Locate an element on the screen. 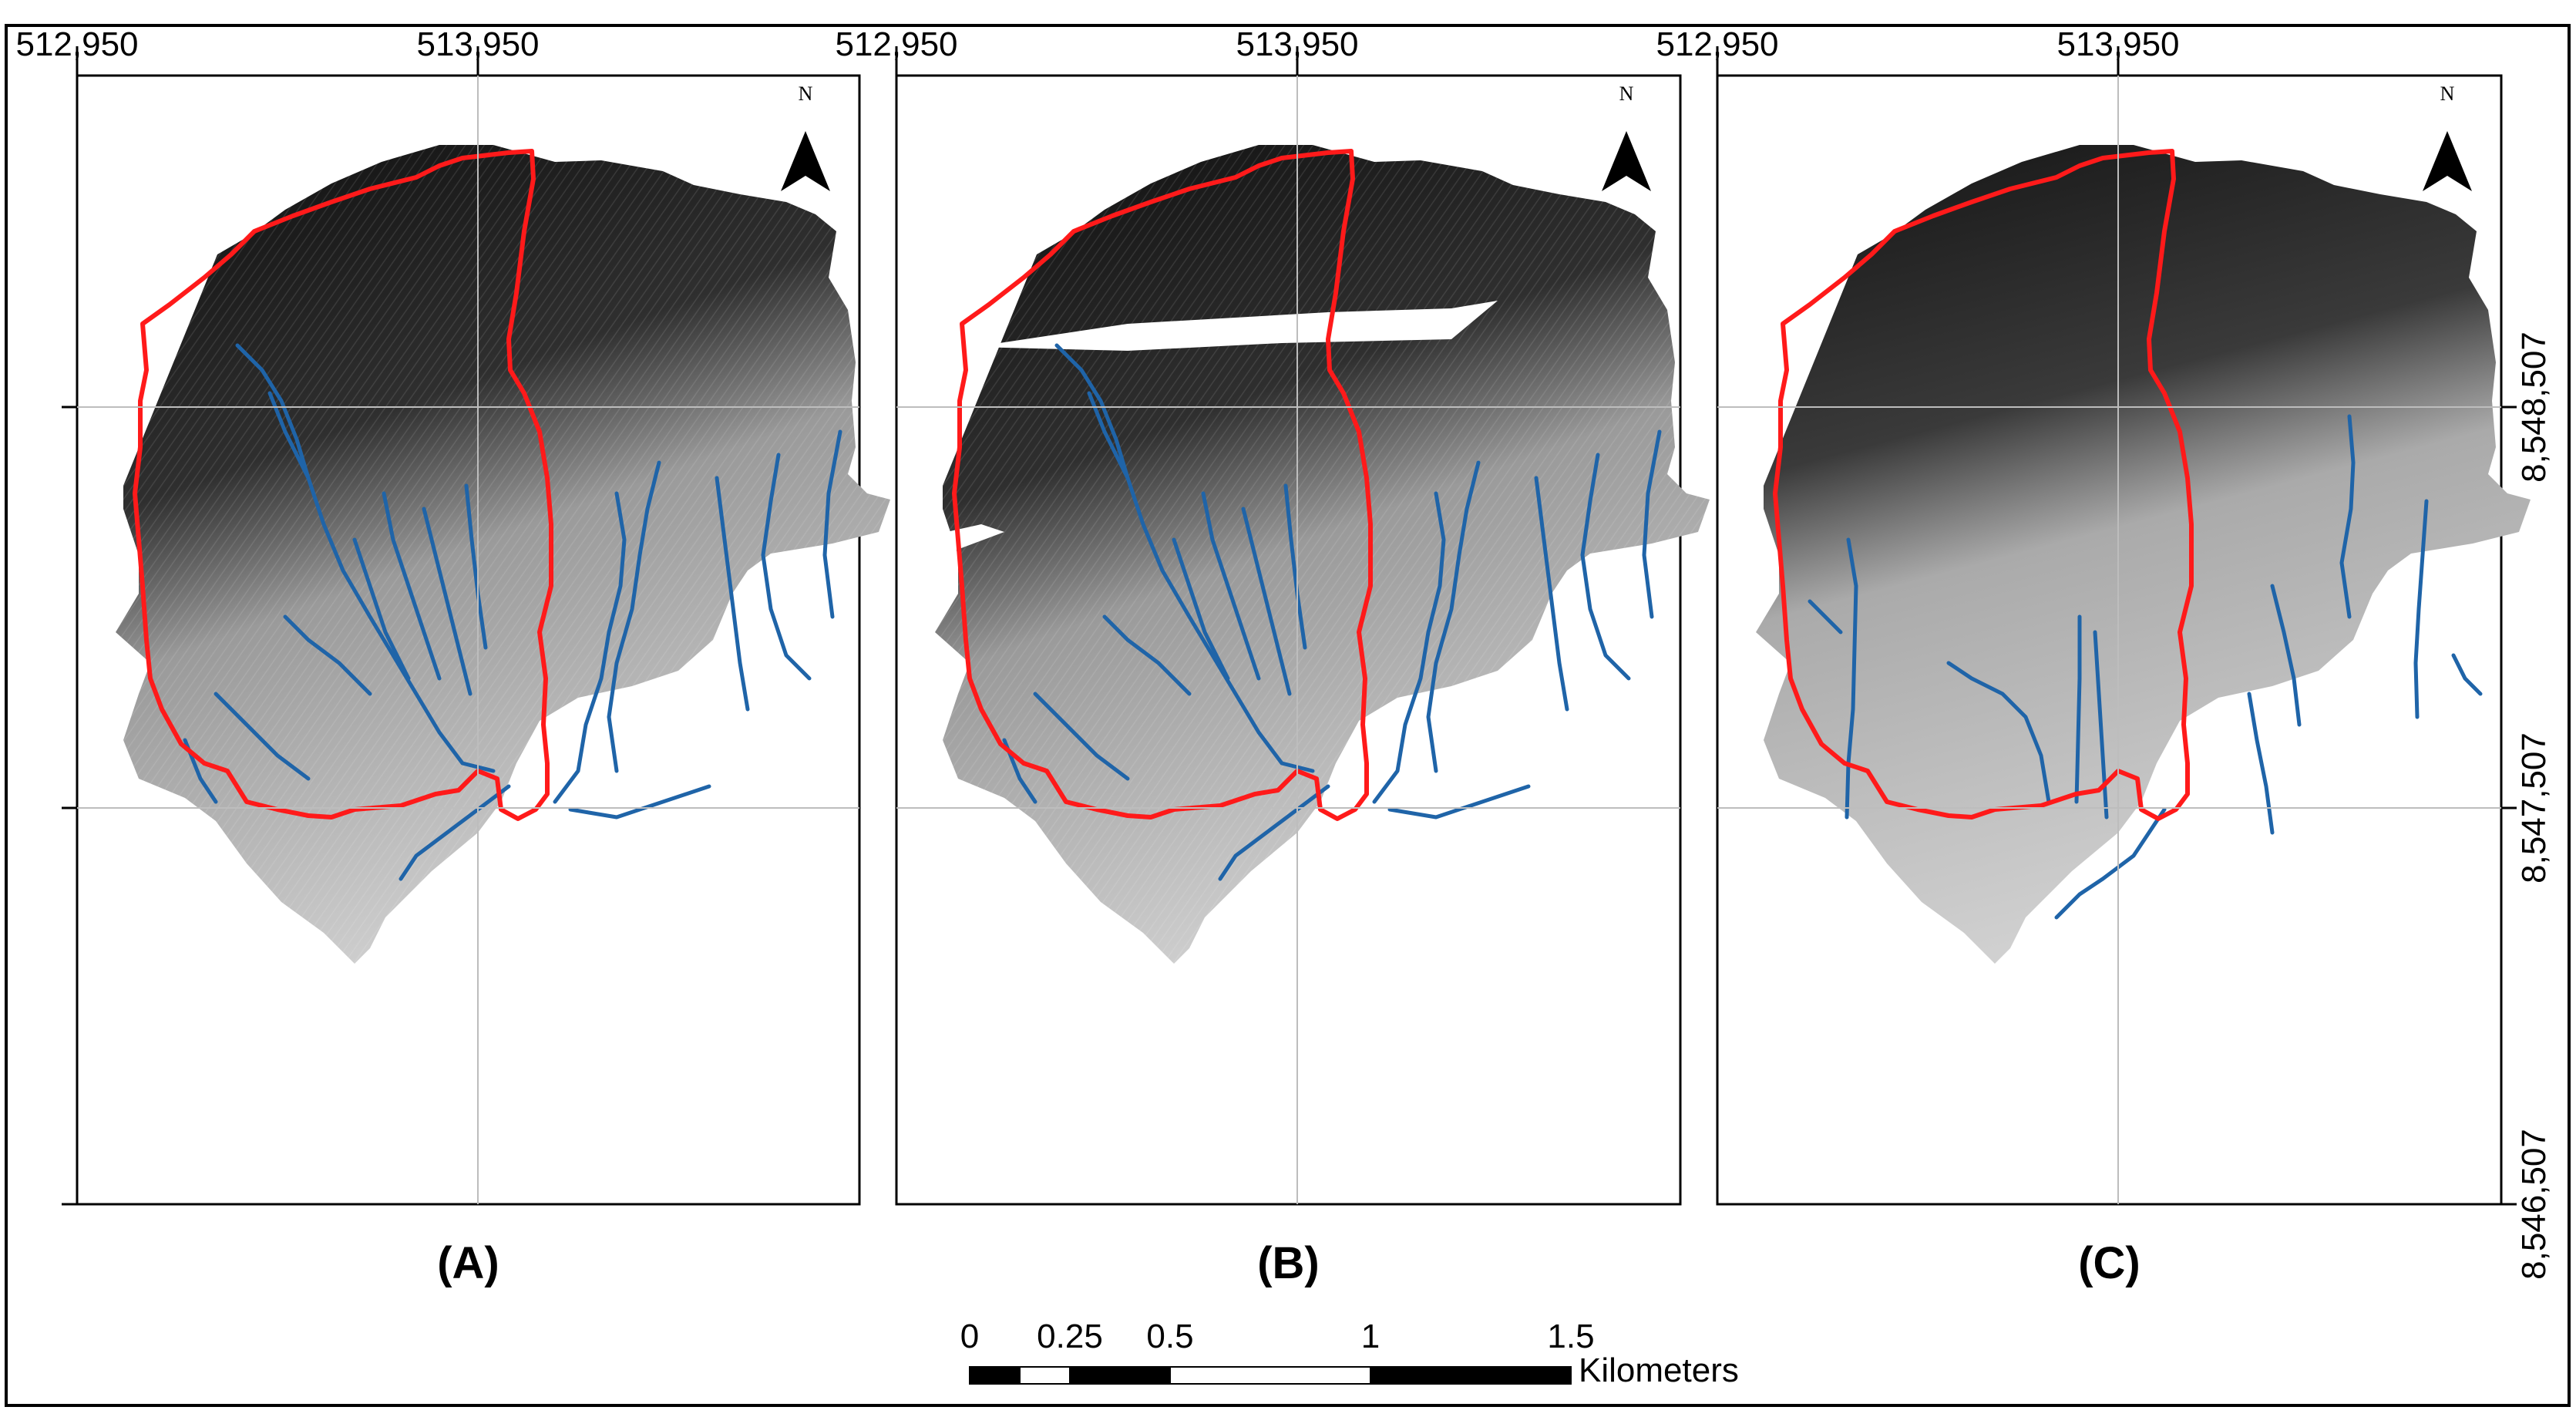 Image resolution: width=2576 pixels, height=1417 pixels. panel-label-b: (B) is located at coordinates (1288, 1263).